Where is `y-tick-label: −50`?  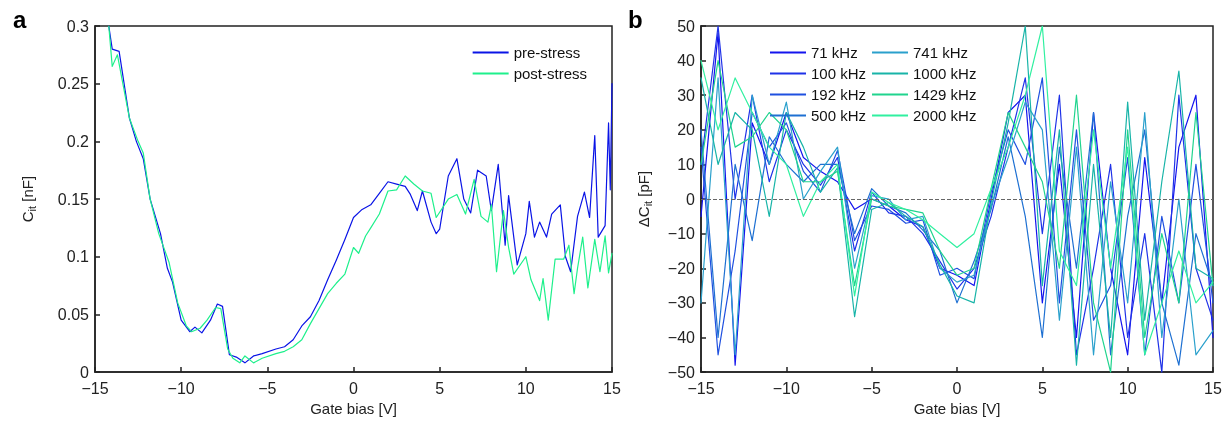 y-tick-label: −50 is located at coordinates (681, 372).